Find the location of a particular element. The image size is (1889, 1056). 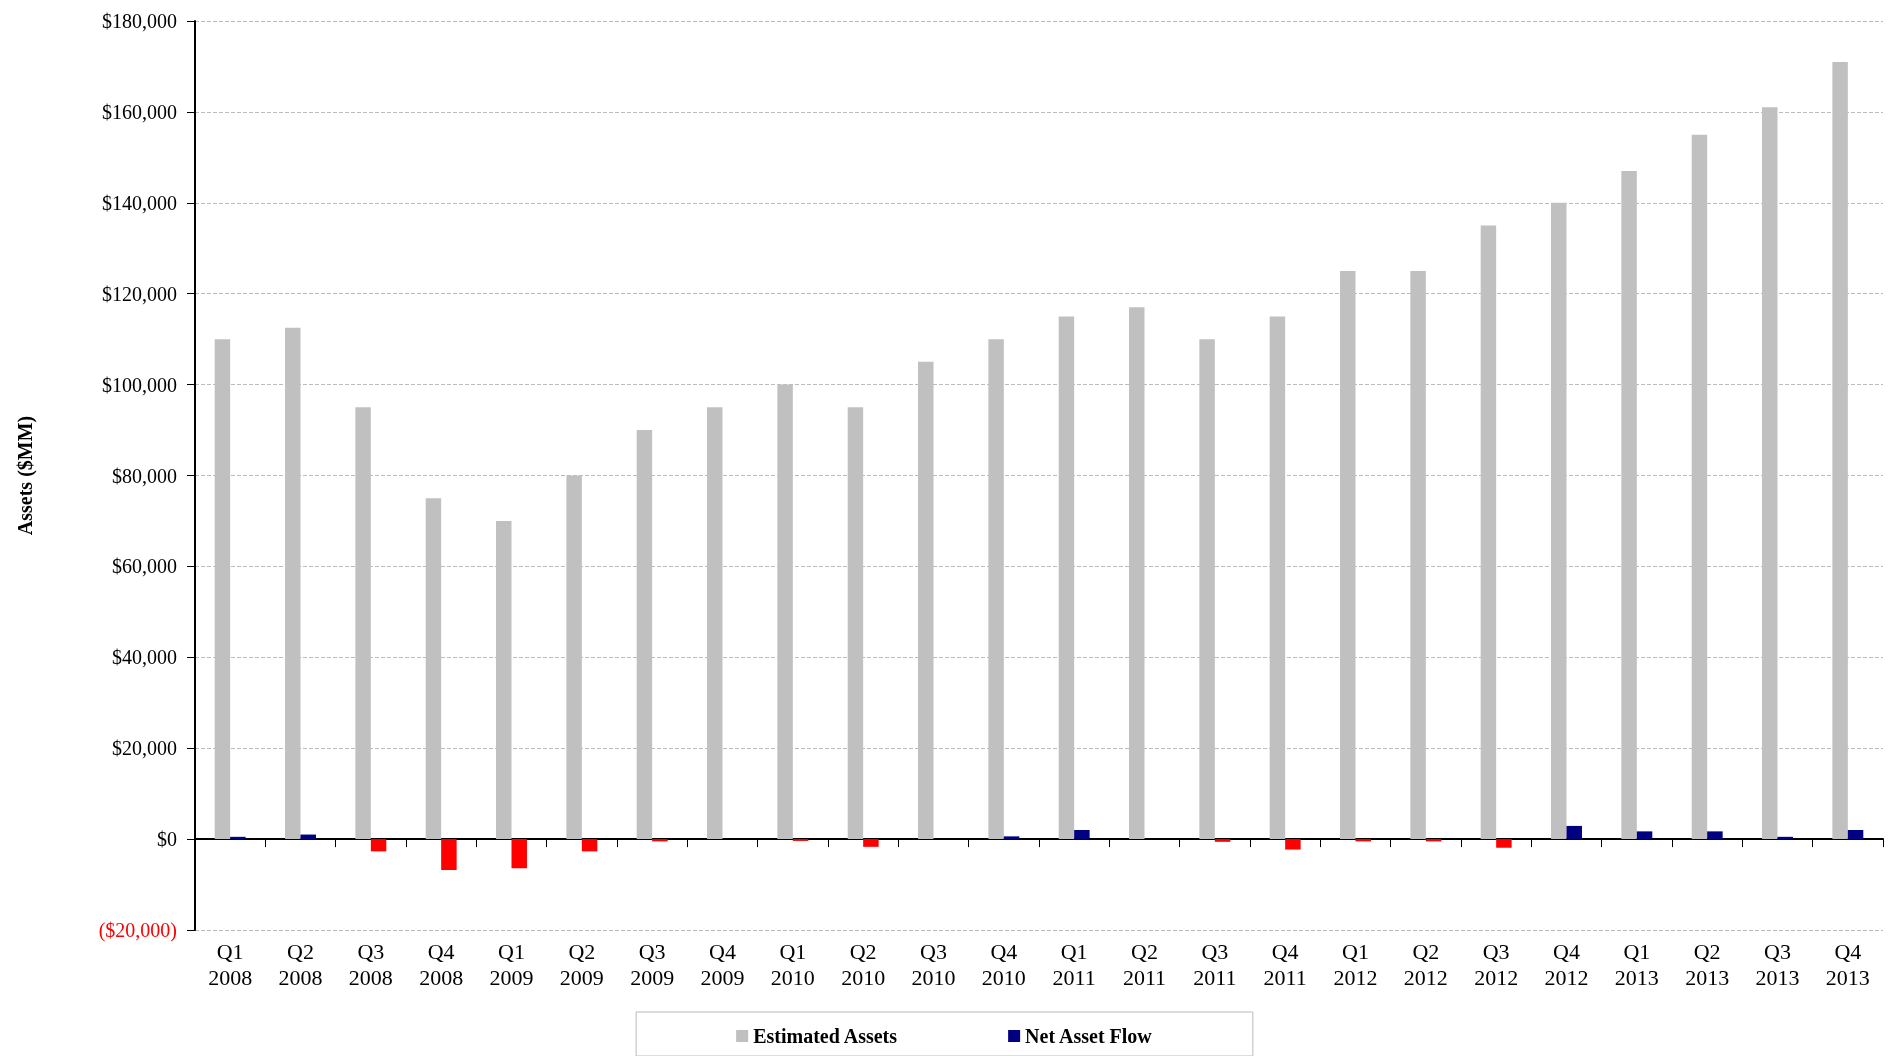

x-tick-label: Q3 2012 is located at coordinates (1496, 964).